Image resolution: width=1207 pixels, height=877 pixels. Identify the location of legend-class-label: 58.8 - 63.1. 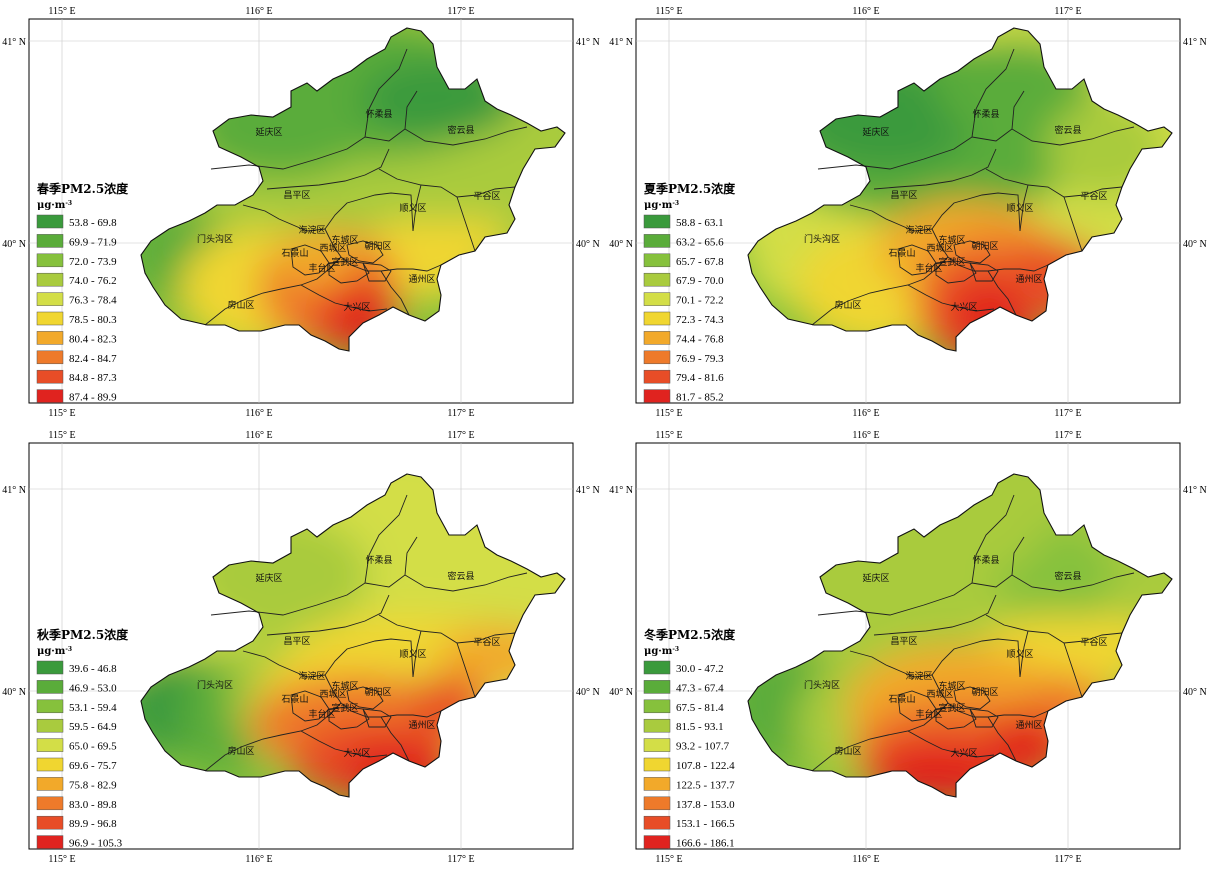
(700, 223).